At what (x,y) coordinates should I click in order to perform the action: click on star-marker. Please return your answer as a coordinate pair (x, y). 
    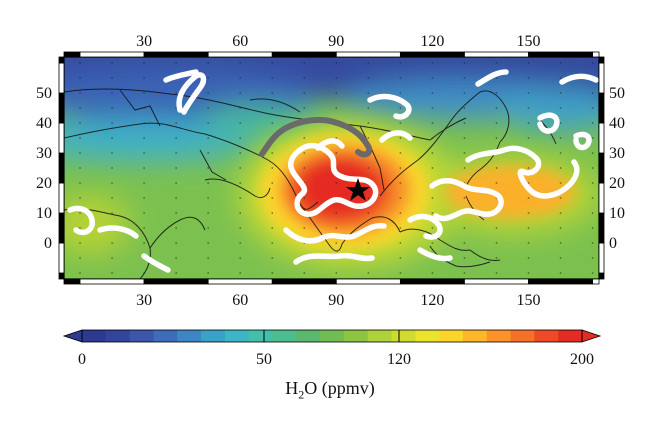
    Looking at the image, I should click on (358, 189).